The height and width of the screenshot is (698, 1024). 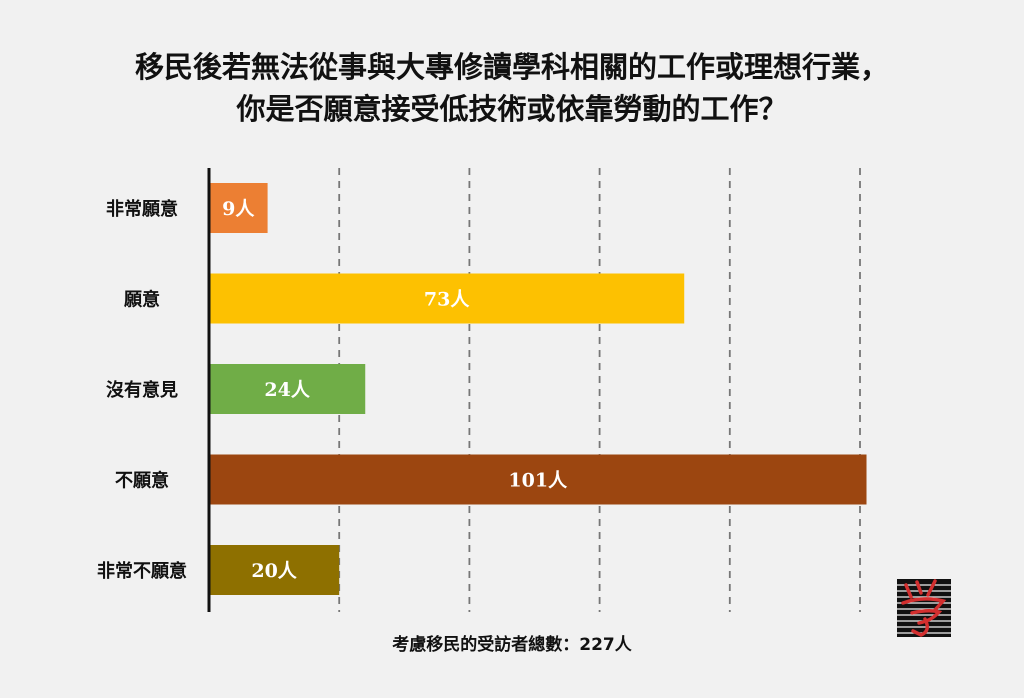 What do you see at coordinates (511, 67) in the screenshot?
I see `chart-title-line-1: 移民後若無法從事與大專修讀學科相關的工作或理想行業，` at bounding box center [511, 67].